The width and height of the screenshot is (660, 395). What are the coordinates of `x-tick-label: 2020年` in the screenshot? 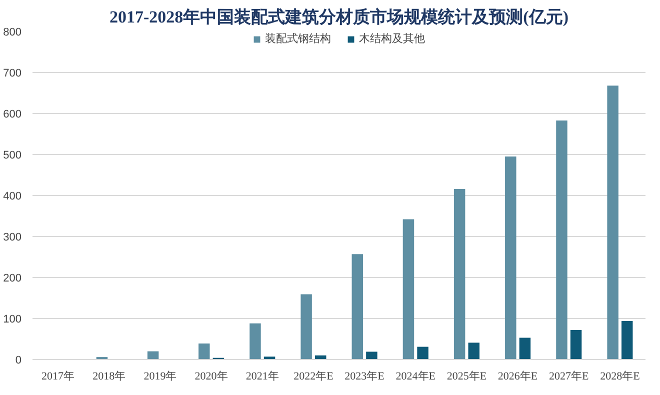 It's located at (211, 376).